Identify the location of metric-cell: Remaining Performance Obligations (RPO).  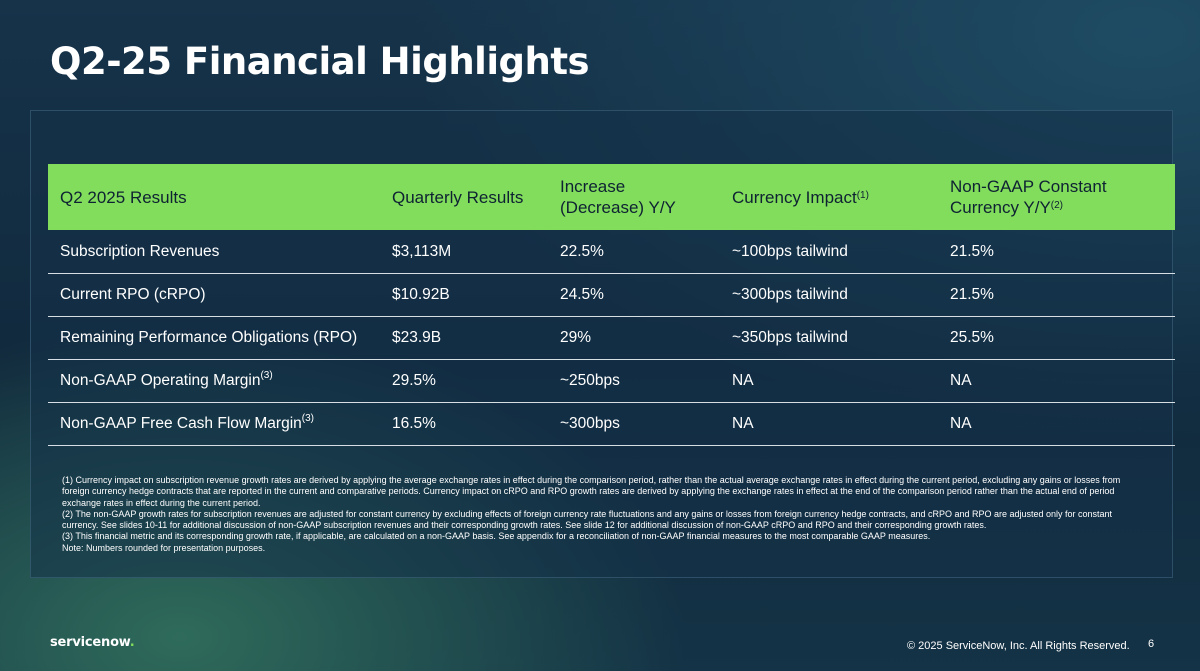
(214, 338).